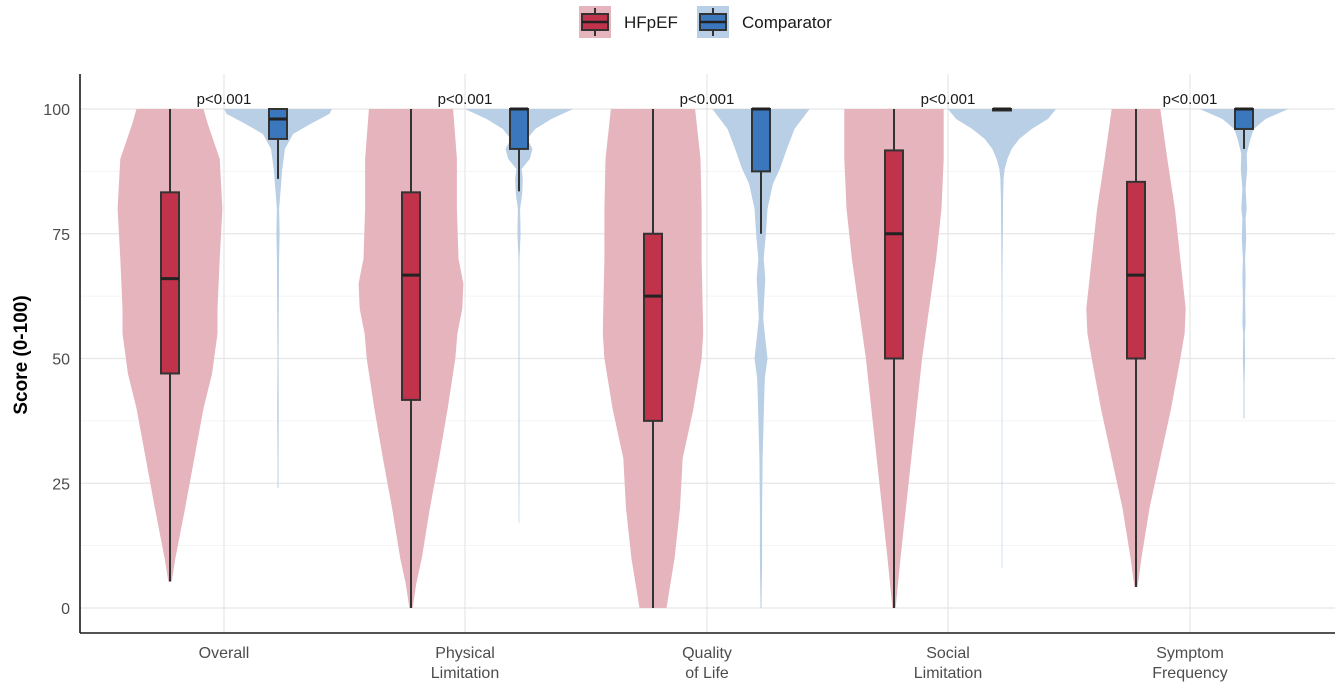 The width and height of the screenshot is (1340, 685). I want to click on legend-key-comparator-box, so click(713, 22).